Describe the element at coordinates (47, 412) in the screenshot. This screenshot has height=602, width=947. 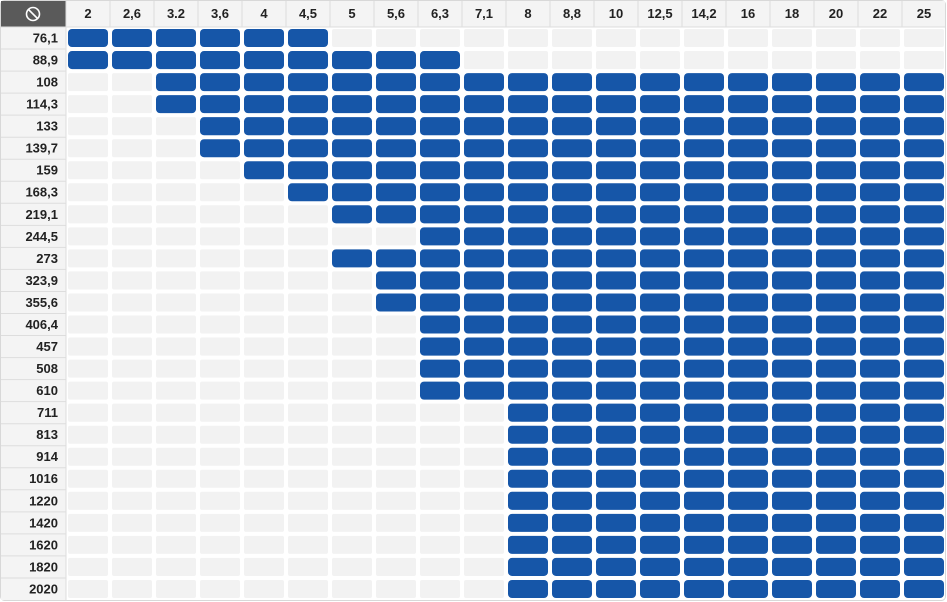
I see `row-label: 711` at that location.